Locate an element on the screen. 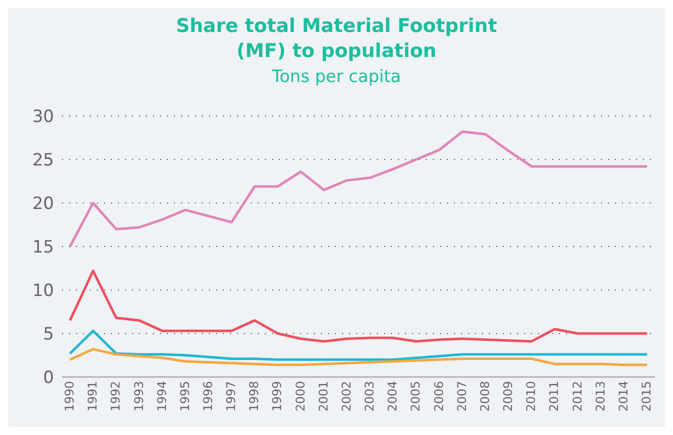 Image resolution: width=673 pixels, height=435 pixels. x-tick-label: 2005 is located at coordinates (415, 396).